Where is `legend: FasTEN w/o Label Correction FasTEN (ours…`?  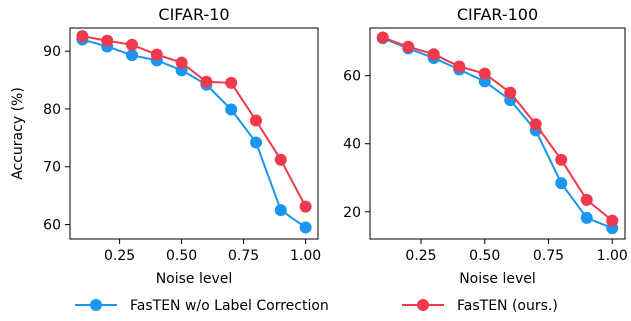
legend: FasTEN w/o Label Correction FasTEN (ours… is located at coordinates (316, 306).